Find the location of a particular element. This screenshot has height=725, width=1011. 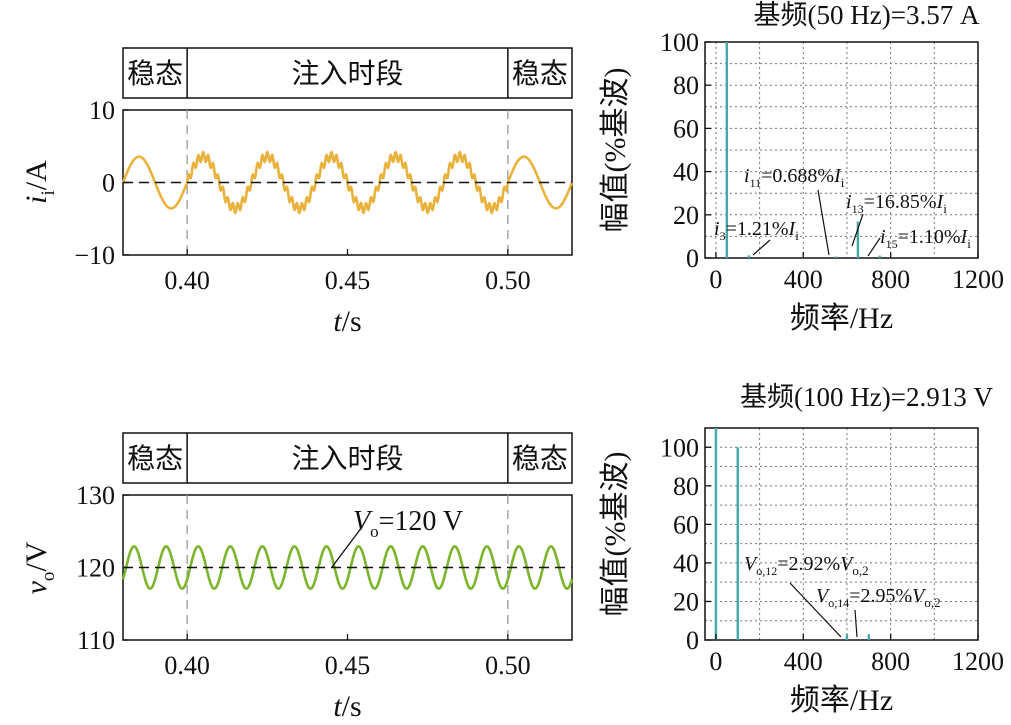

y-tick-label: 110 is located at coordinates (96, 640).